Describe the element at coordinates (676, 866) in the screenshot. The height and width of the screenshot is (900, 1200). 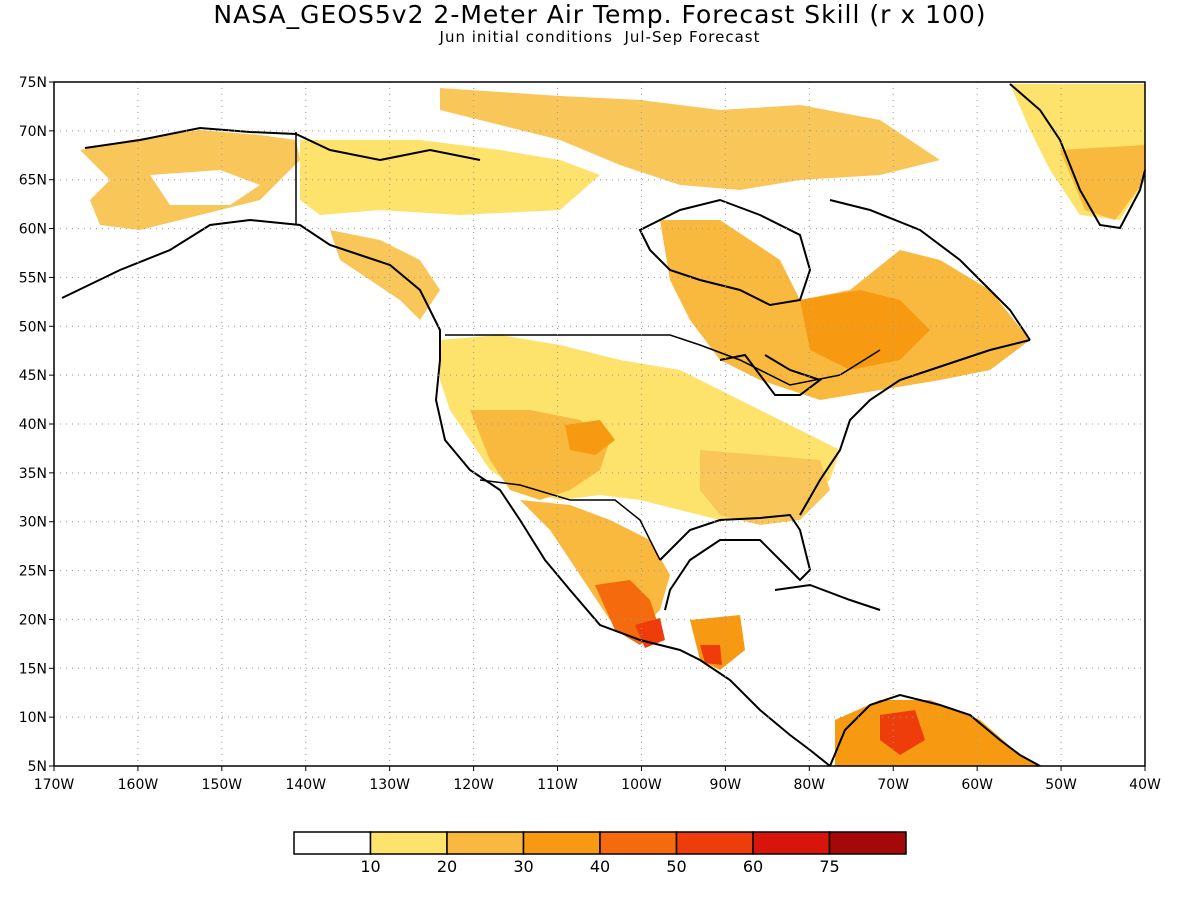
I see `legend-label: 50` at that location.